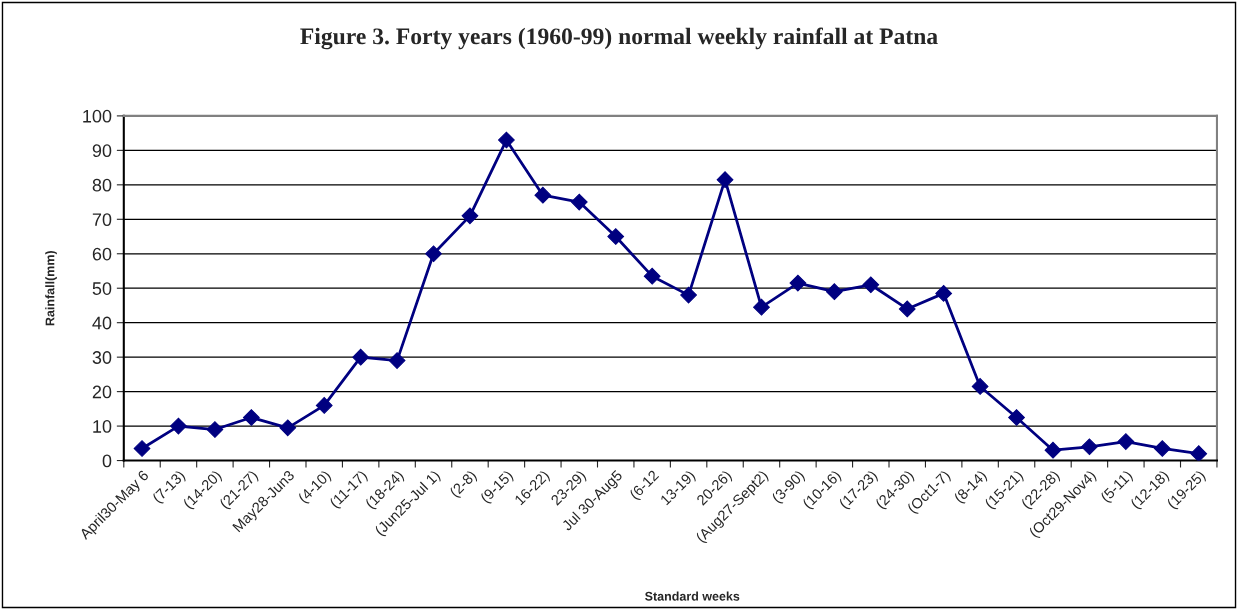 Image resolution: width=1238 pixels, height=610 pixels. I want to click on y-tick-label: 100, so click(97, 116).